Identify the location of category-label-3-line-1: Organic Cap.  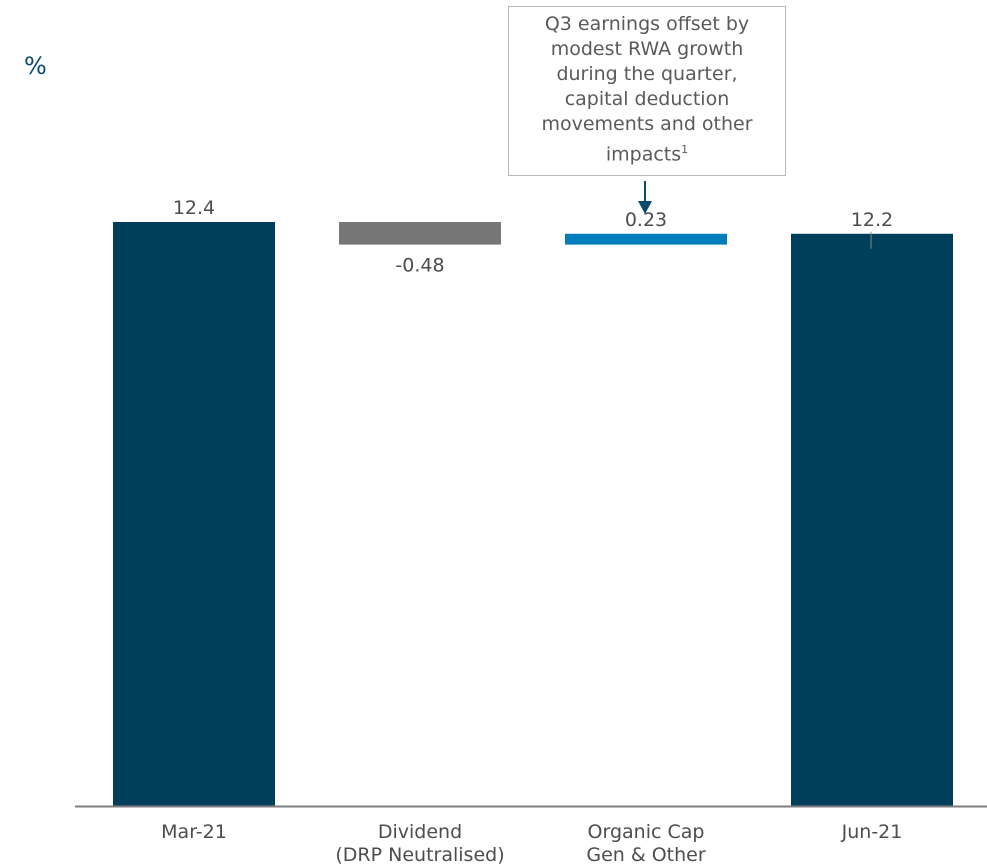
(646, 832).